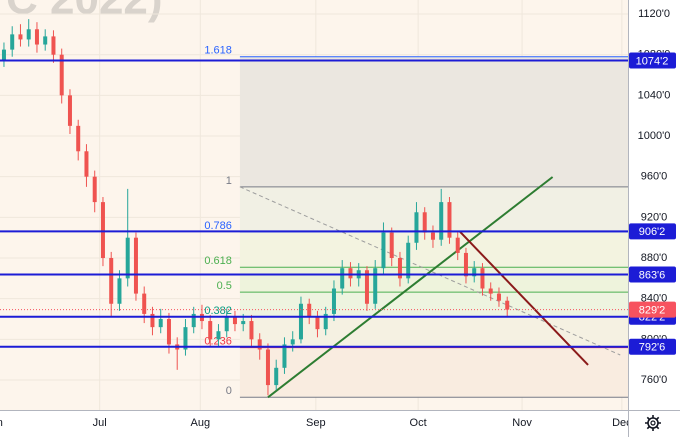 The image size is (680, 437). What do you see at coordinates (201, 423) in the screenshot?
I see `x-tick-label: Aug` at bounding box center [201, 423].